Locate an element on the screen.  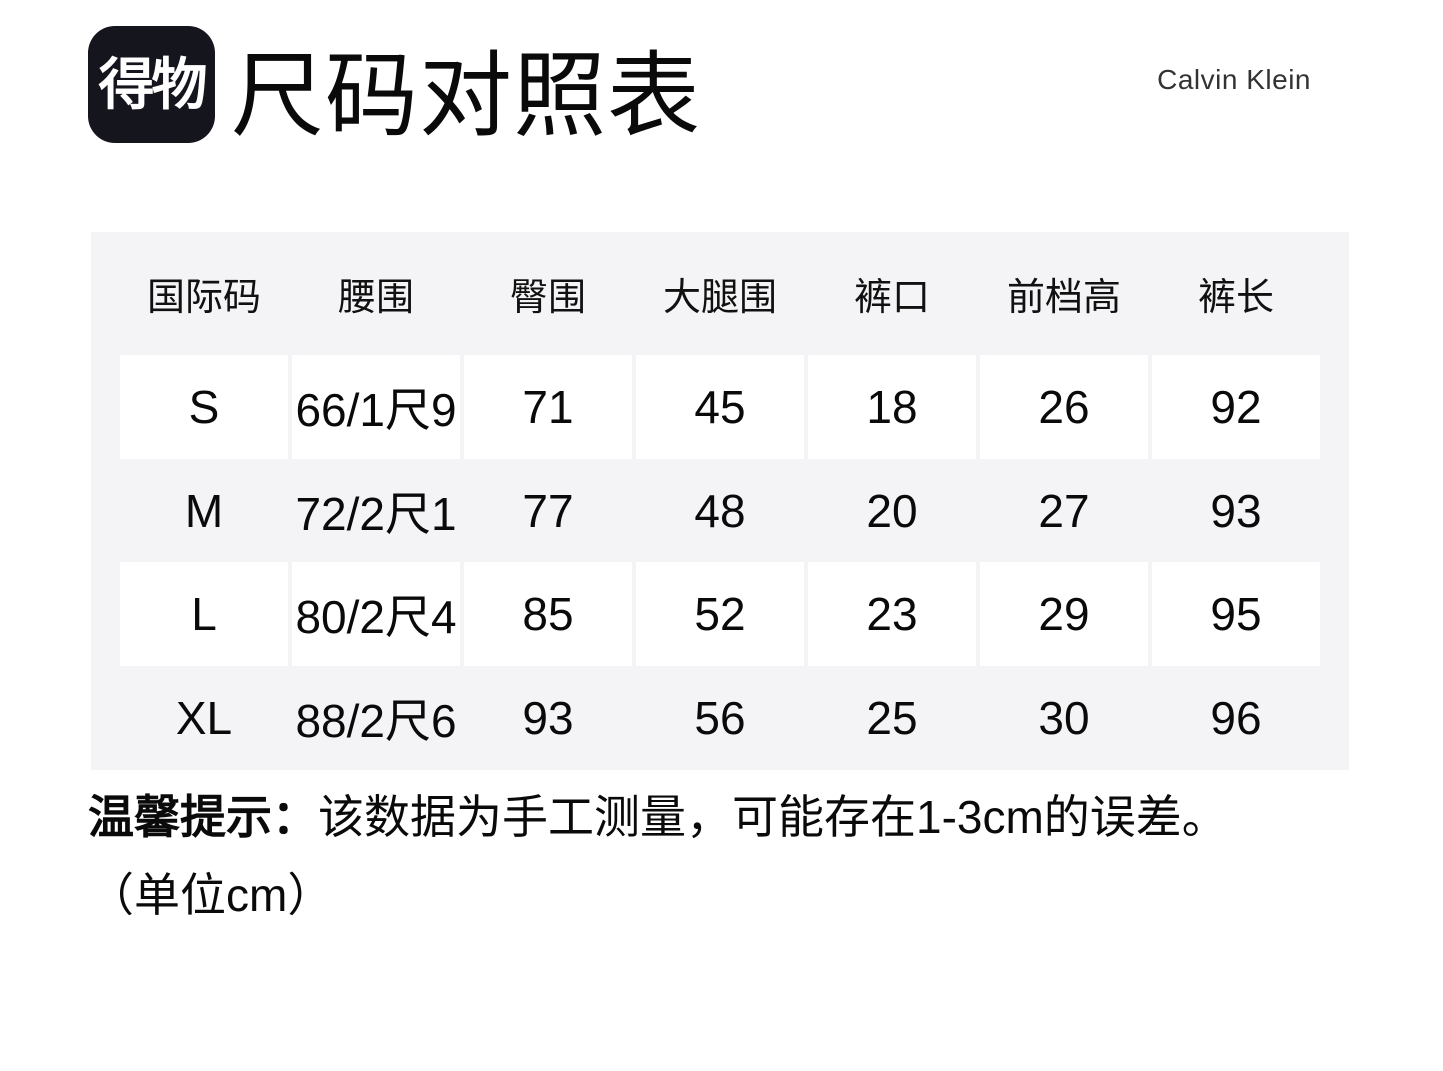
column-header-2: 腰围 is located at coordinates (375, 298).